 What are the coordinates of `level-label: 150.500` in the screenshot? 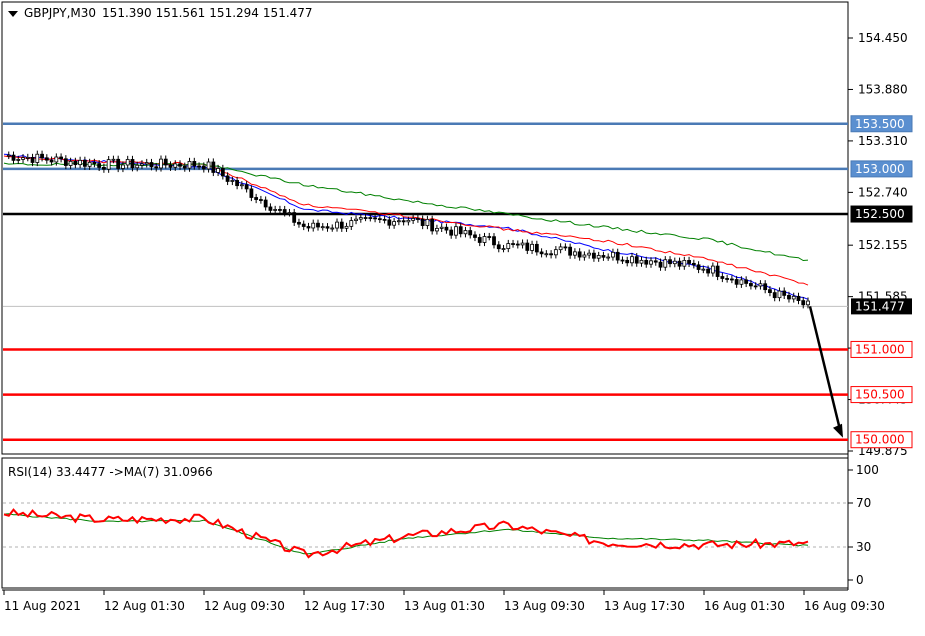 It's located at (880, 395).